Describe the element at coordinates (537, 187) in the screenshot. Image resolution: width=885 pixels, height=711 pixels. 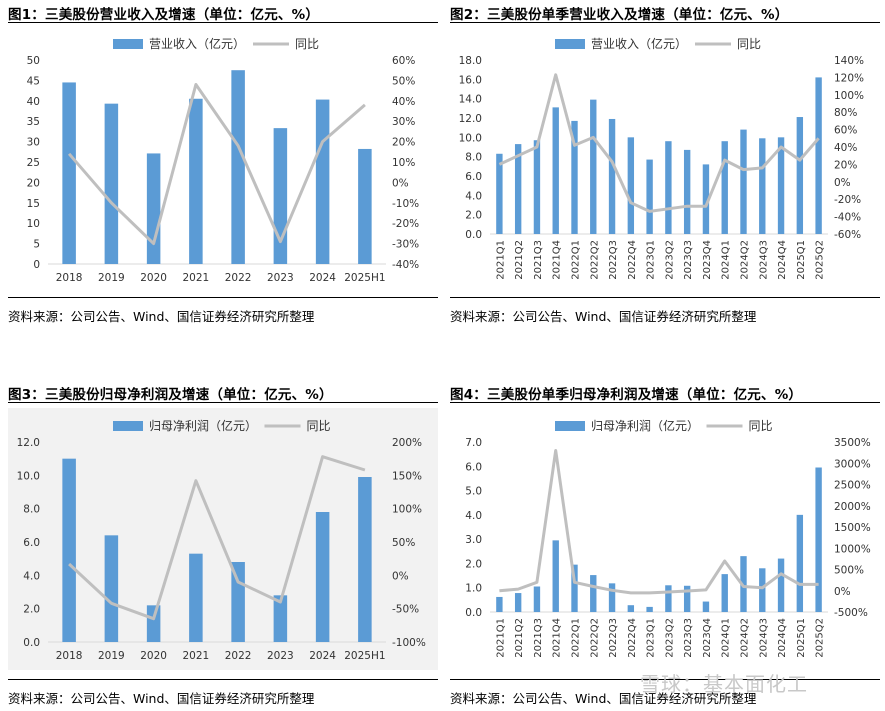
I see `bar-2021Q3` at that location.